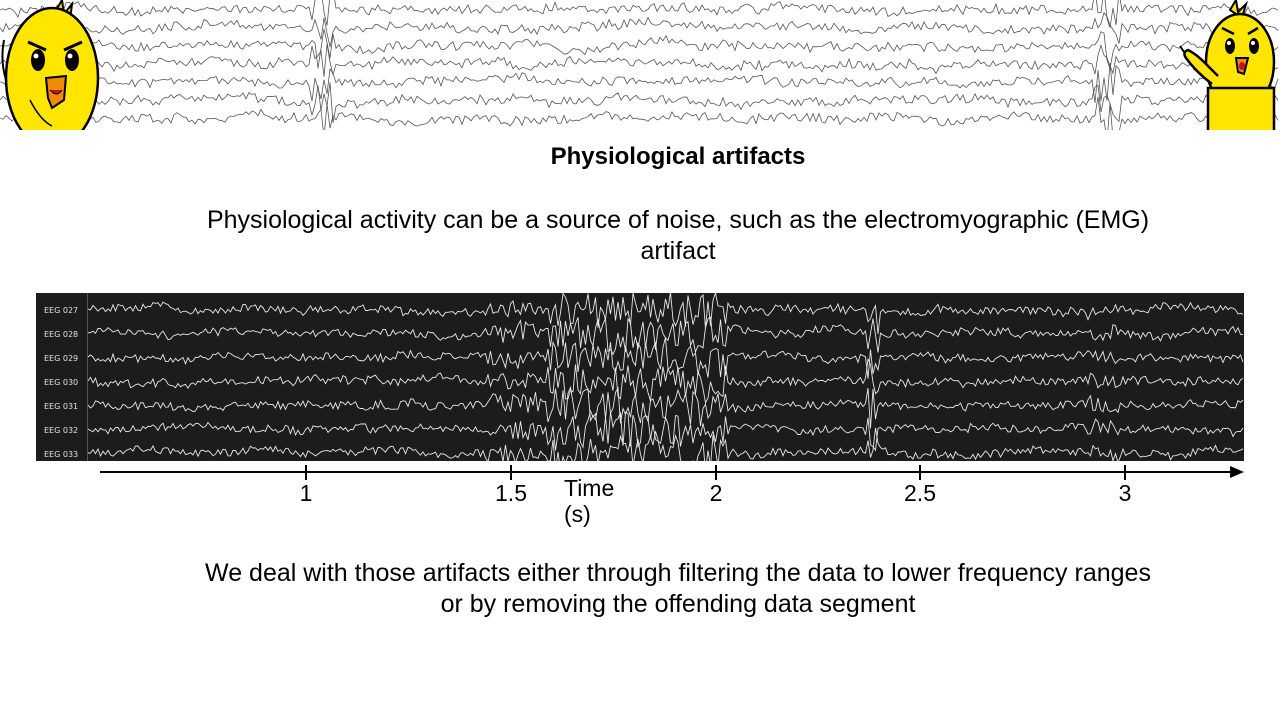 This screenshot has width=1280, height=720. What do you see at coordinates (589, 488) in the screenshot?
I see `time-axis-label-line1: Time` at bounding box center [589, 488].